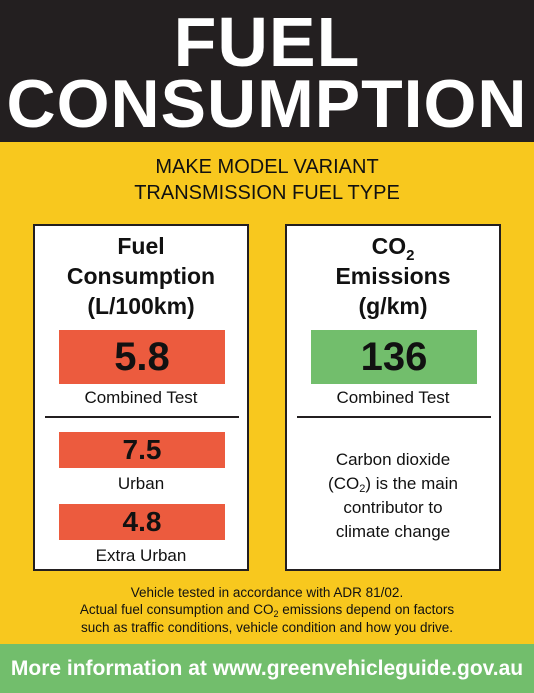 This screenshot has width=534, height=693. I want to click on co2-note-line2: (CO2) is the main, so click(393, 484).